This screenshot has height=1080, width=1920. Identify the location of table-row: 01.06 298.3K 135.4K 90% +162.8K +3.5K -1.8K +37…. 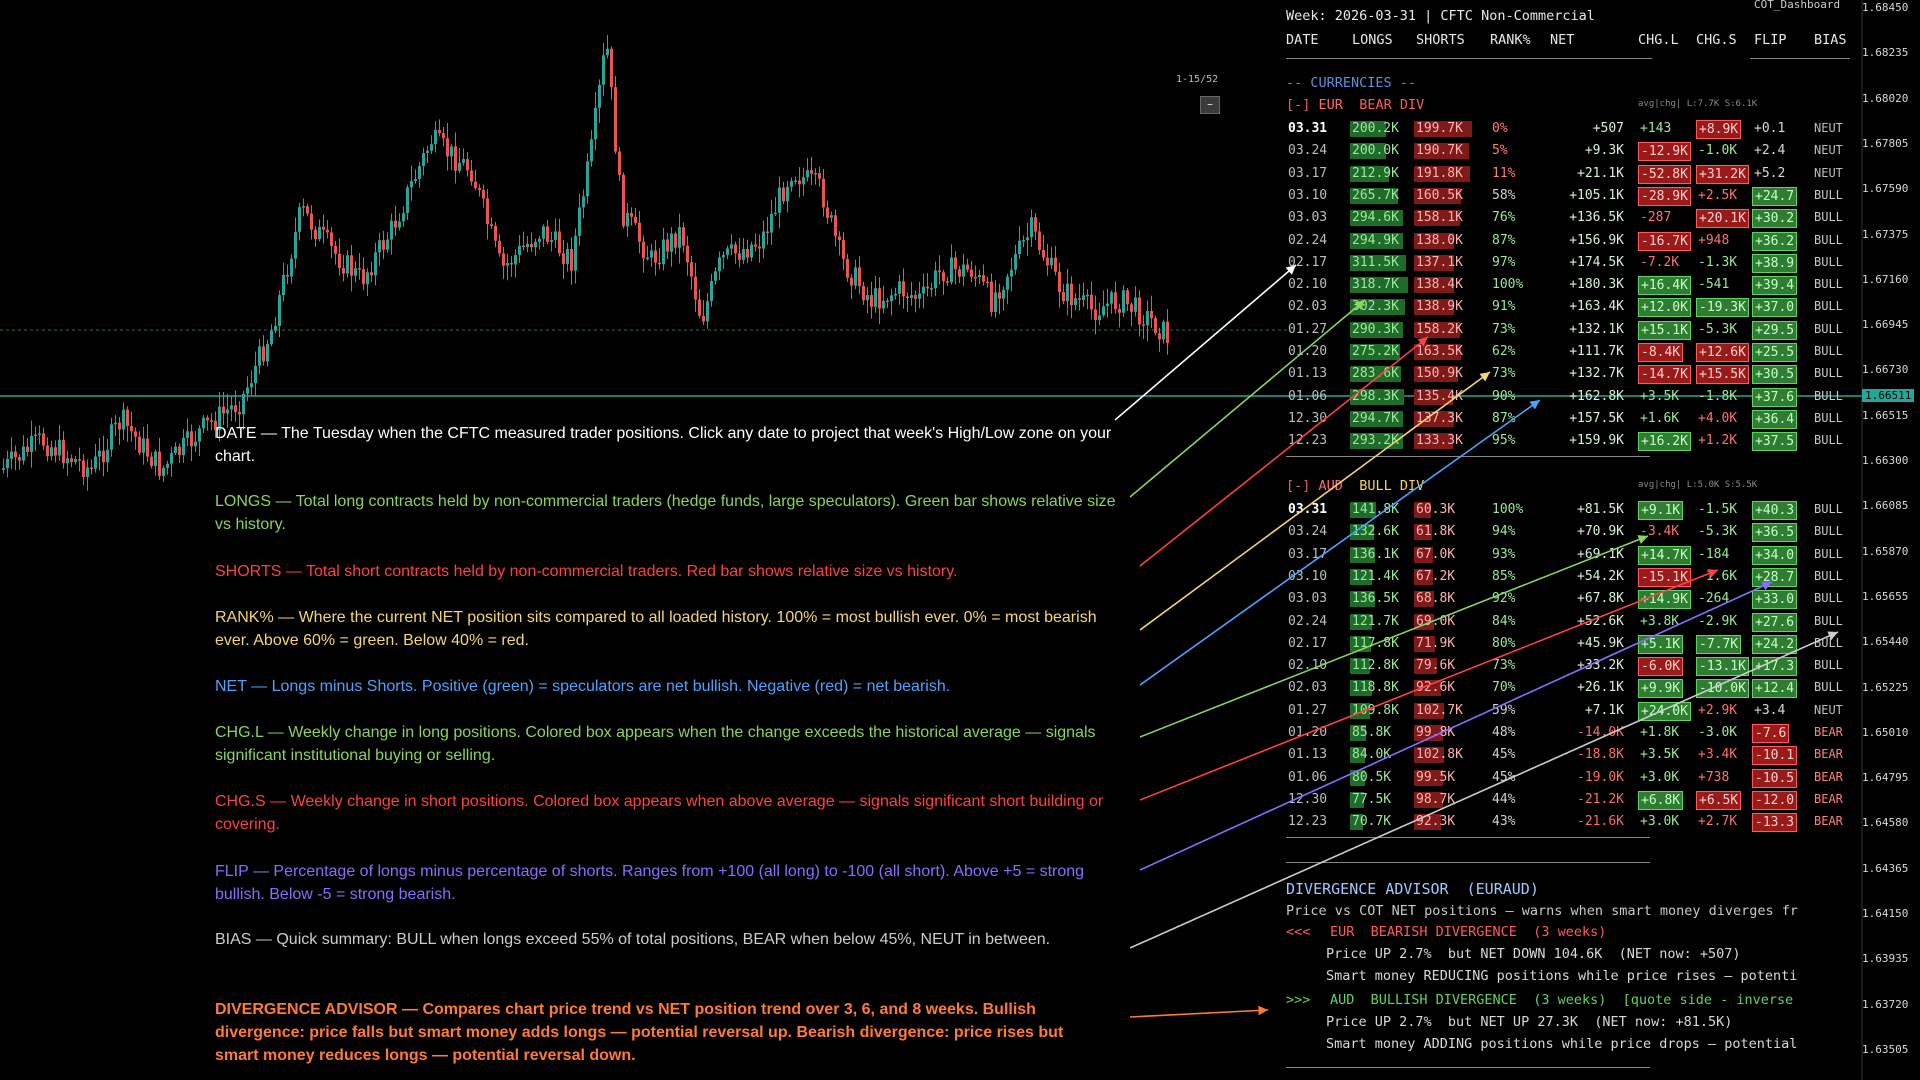
(1574, 397).